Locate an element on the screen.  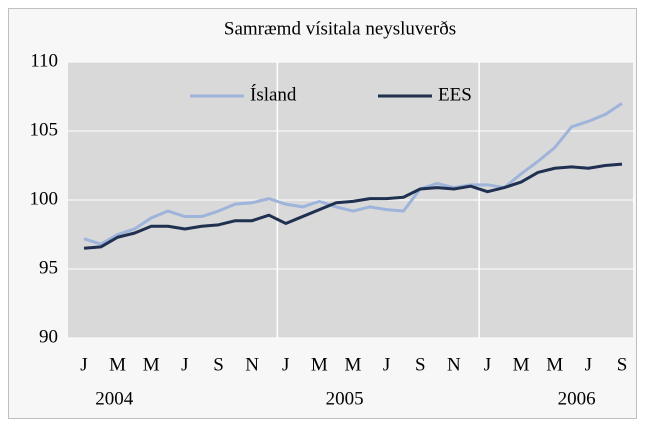
chart-title: Samræmd vísitala neysluverðs is located at coordinates (340, 28).